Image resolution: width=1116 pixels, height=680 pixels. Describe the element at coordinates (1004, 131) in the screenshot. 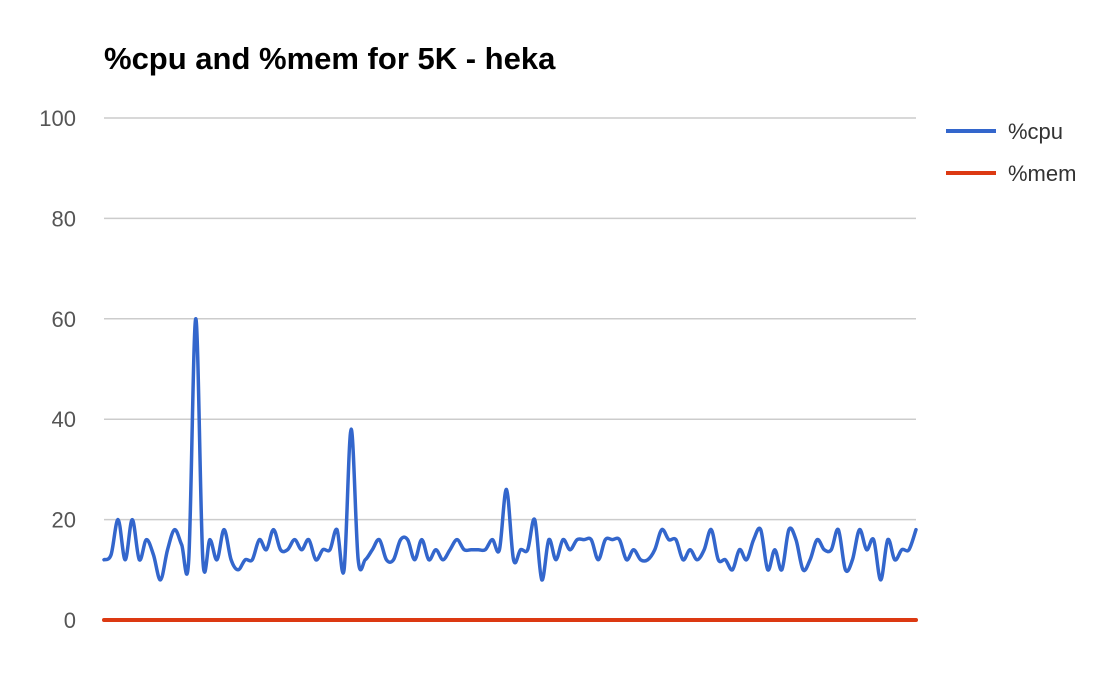

I see `legend-item-cpu: %cpu` at that location.